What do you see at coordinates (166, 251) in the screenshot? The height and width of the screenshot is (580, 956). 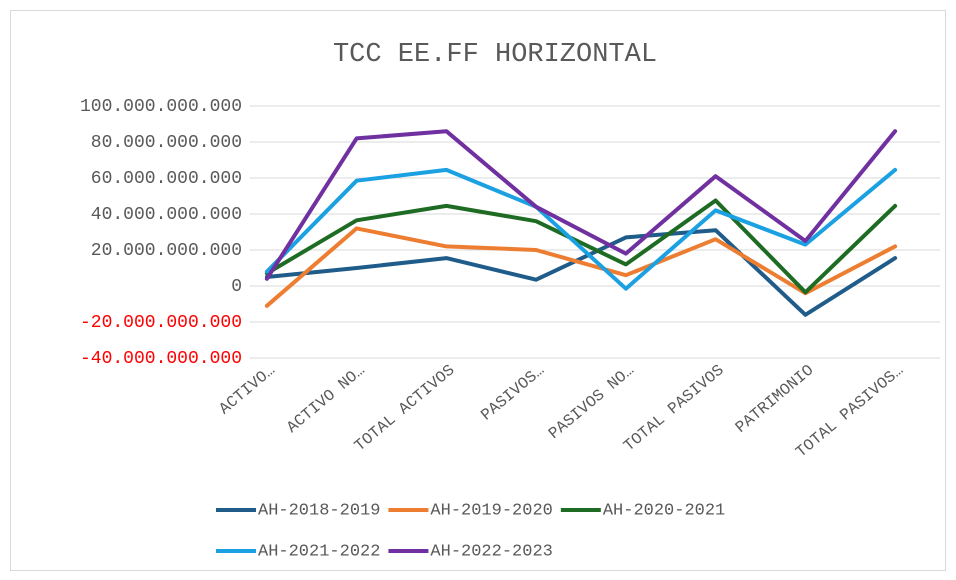 I see `y-tick-label: 20.000.000.000` at bounding box center [166, 251].